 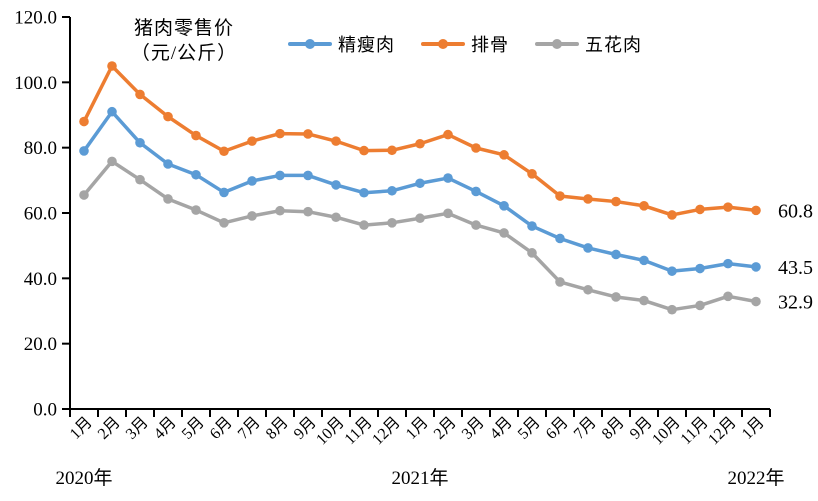 What do you see at coordinates (366, 45) in the screenshot?
I see `legend-label: 精瘦肉` at bounding box center [366, 45].